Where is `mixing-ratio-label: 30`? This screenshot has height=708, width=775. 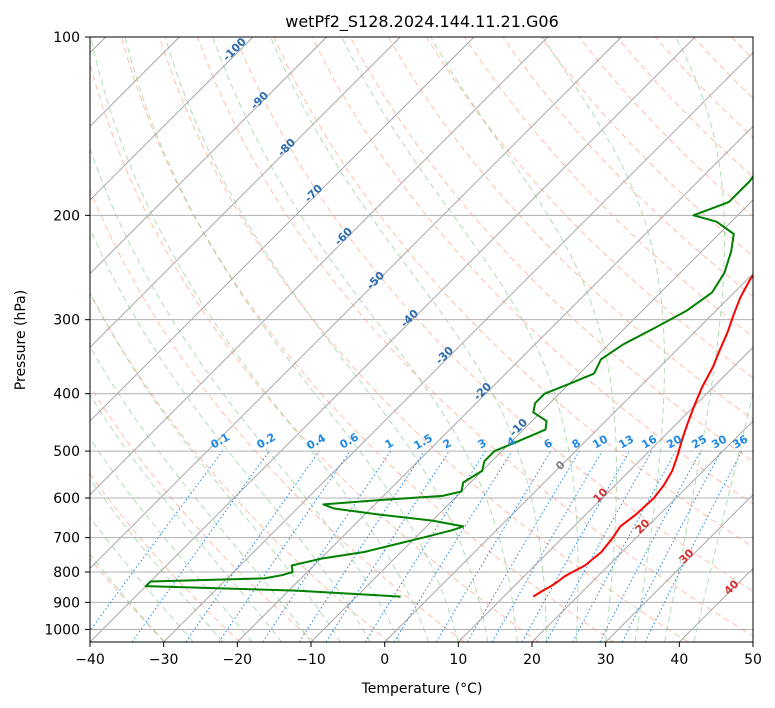 mixing-ratio-label: 30 is located at coordinates (719, 441).